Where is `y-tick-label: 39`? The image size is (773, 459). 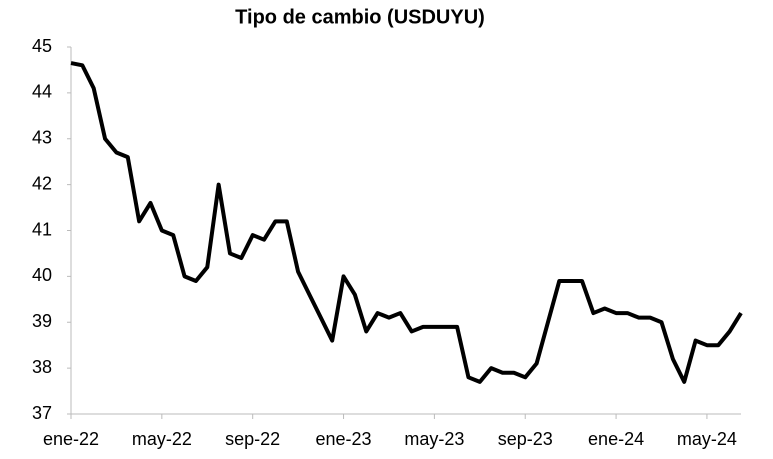
y-tick-label: 39 is located at coordinates (42, 321).